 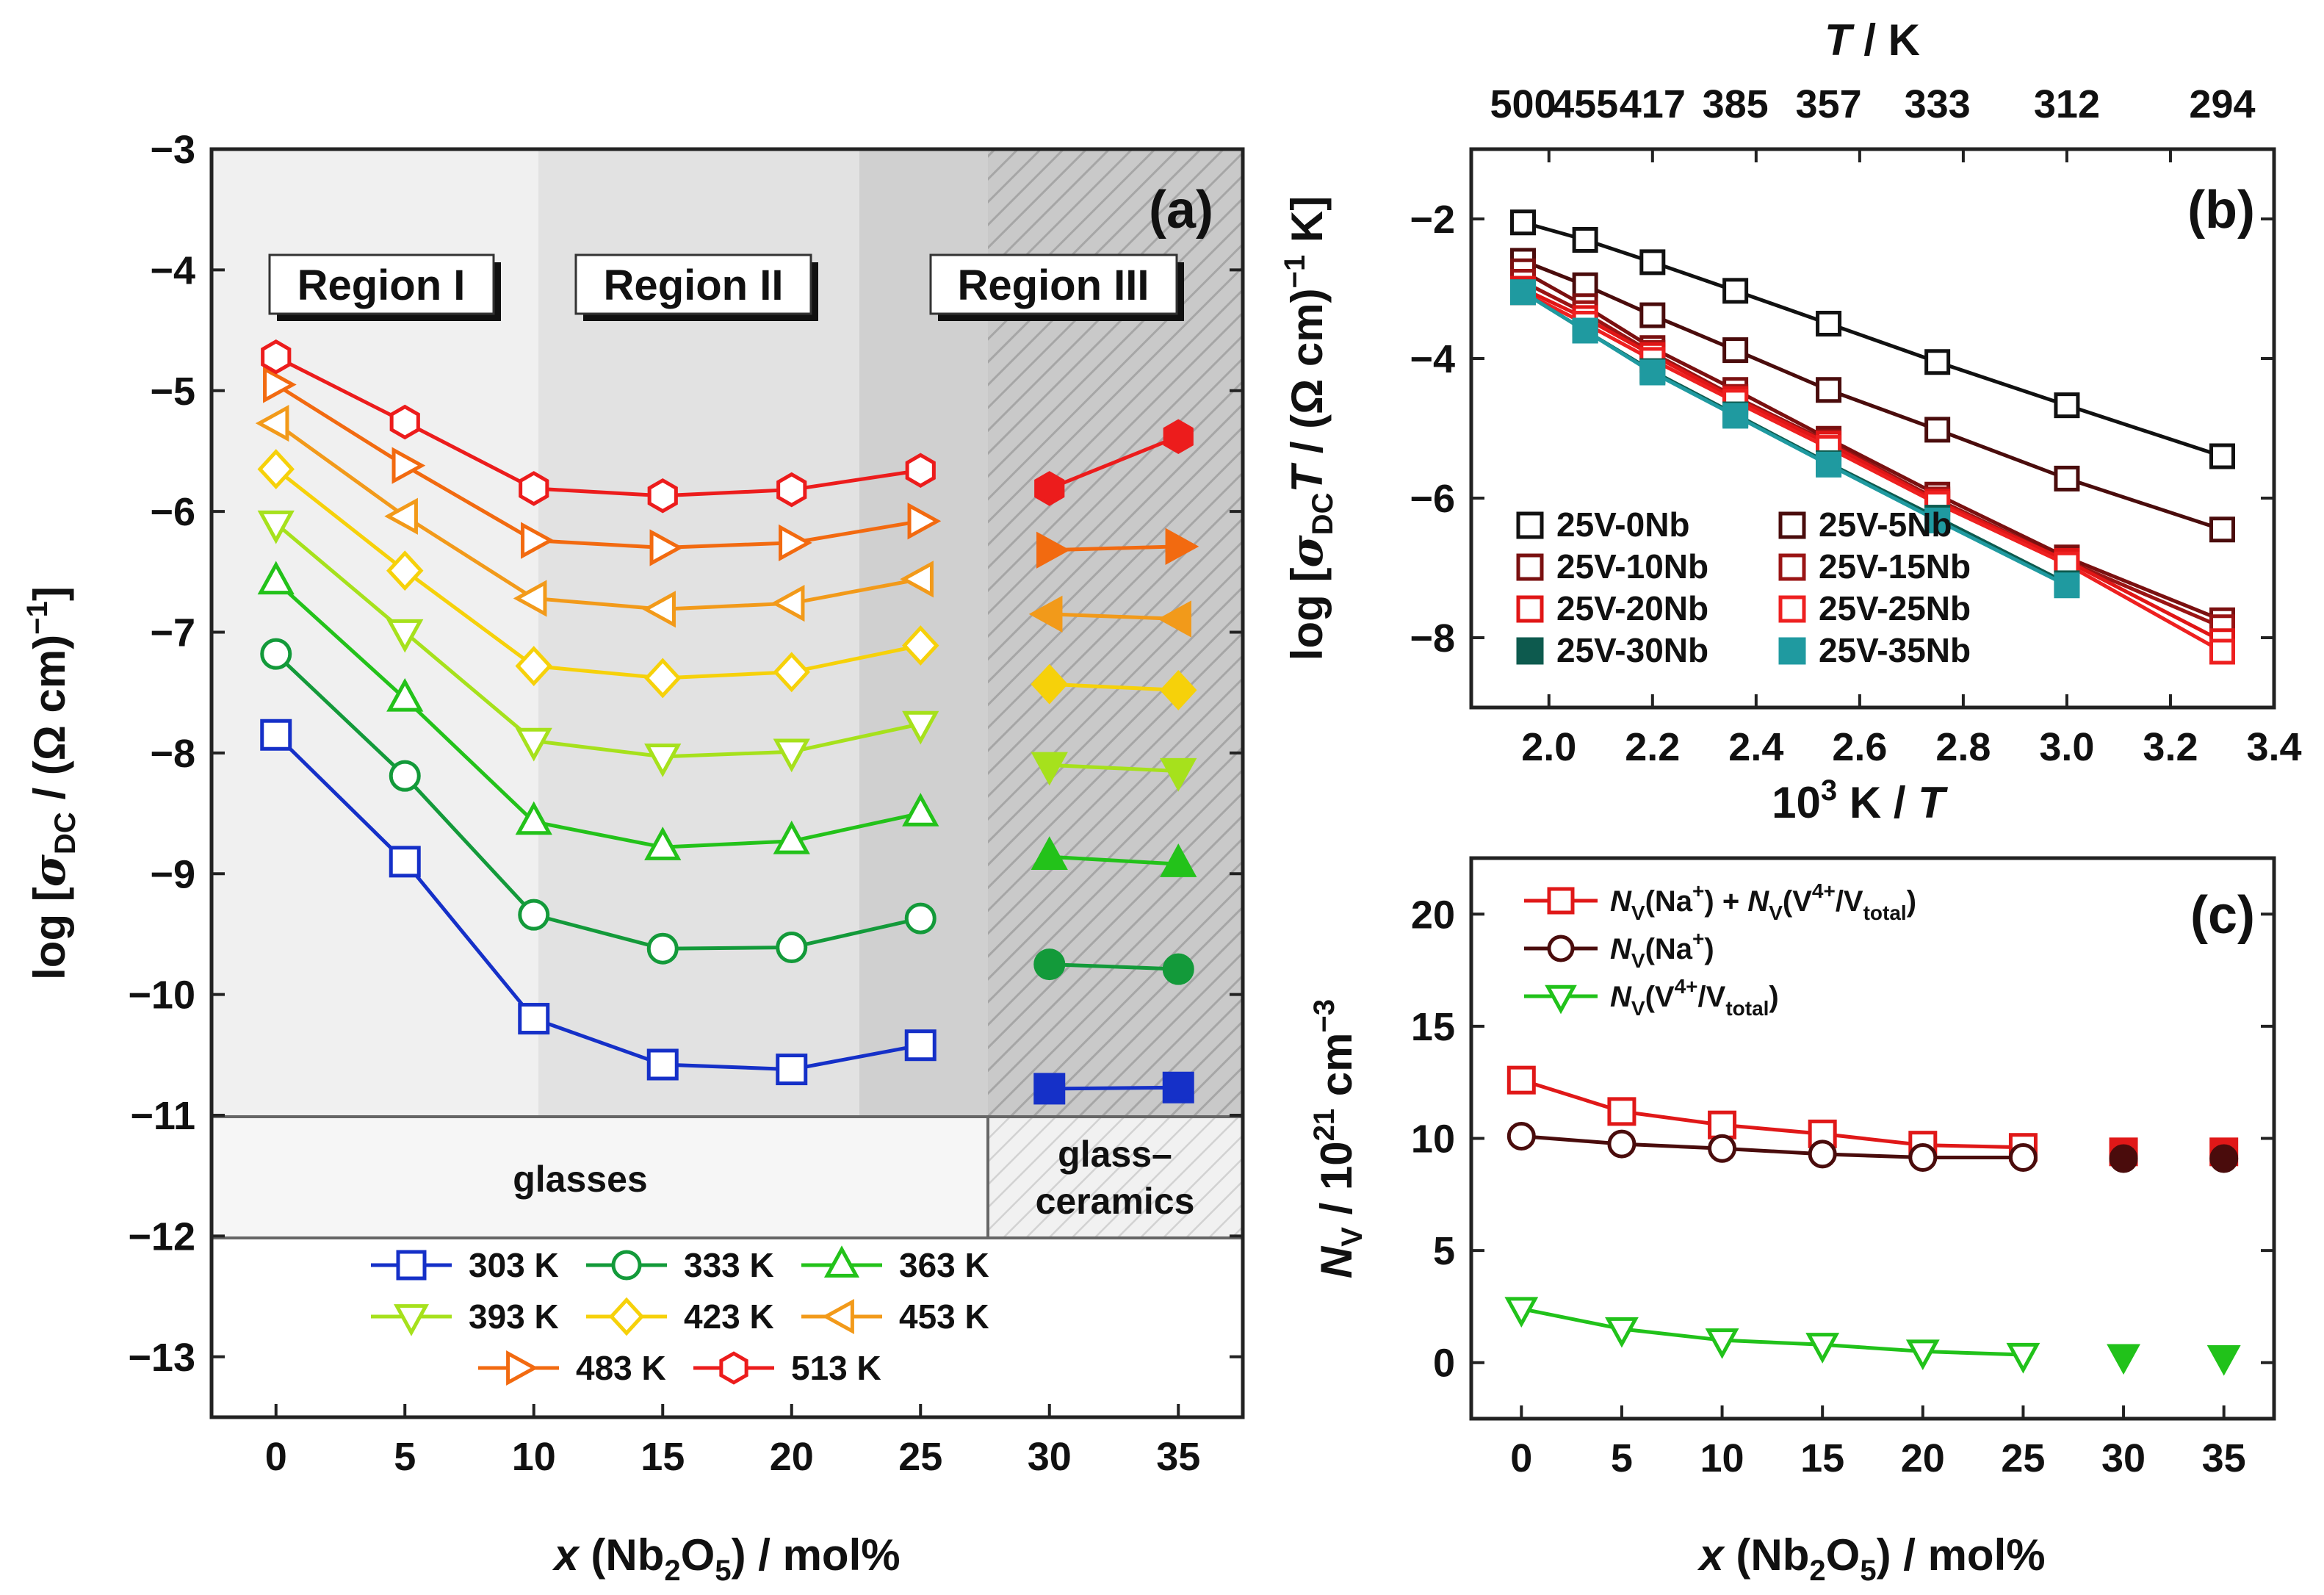 I want to click on series-triangle-down, so click(x=1872, y=1336).